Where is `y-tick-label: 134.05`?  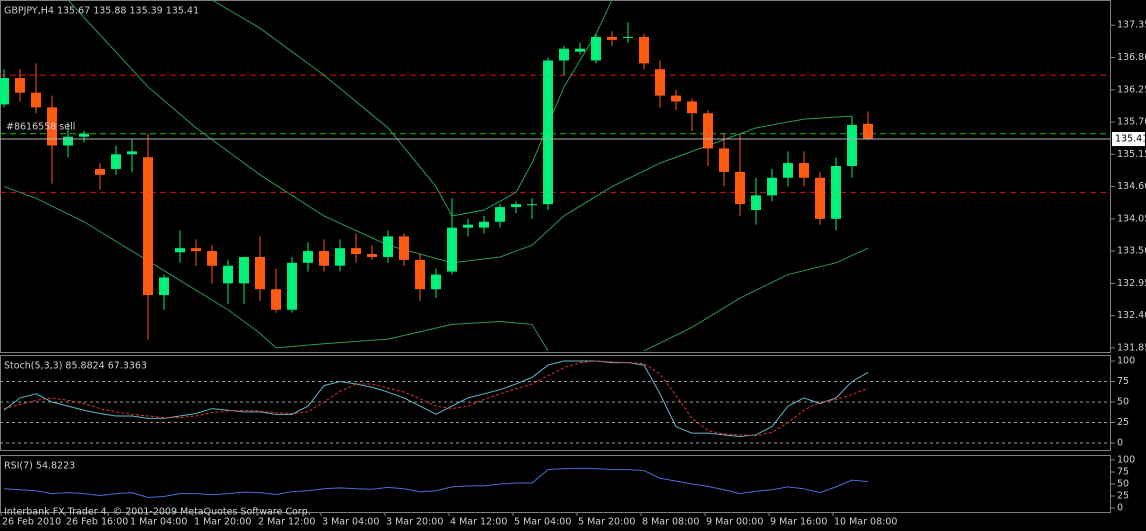
y-tick-label: 134.05 is located at coordinates (1131, 218).